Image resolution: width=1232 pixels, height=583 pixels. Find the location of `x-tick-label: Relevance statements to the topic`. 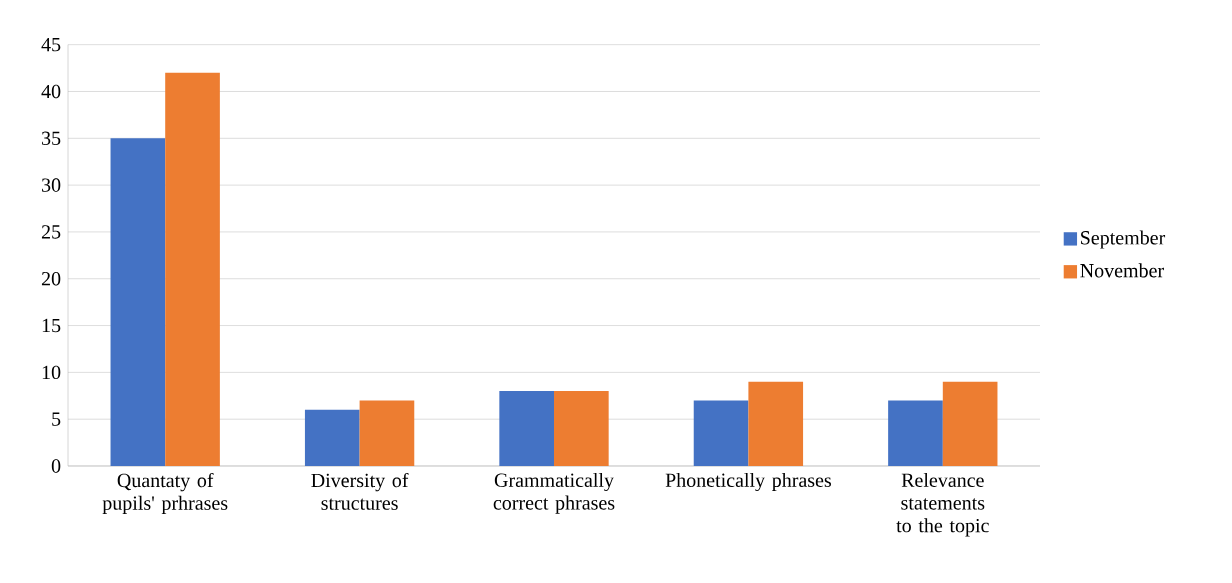

x-tick-label: Relevance statements to the topic is located at coordinates (942, 504).